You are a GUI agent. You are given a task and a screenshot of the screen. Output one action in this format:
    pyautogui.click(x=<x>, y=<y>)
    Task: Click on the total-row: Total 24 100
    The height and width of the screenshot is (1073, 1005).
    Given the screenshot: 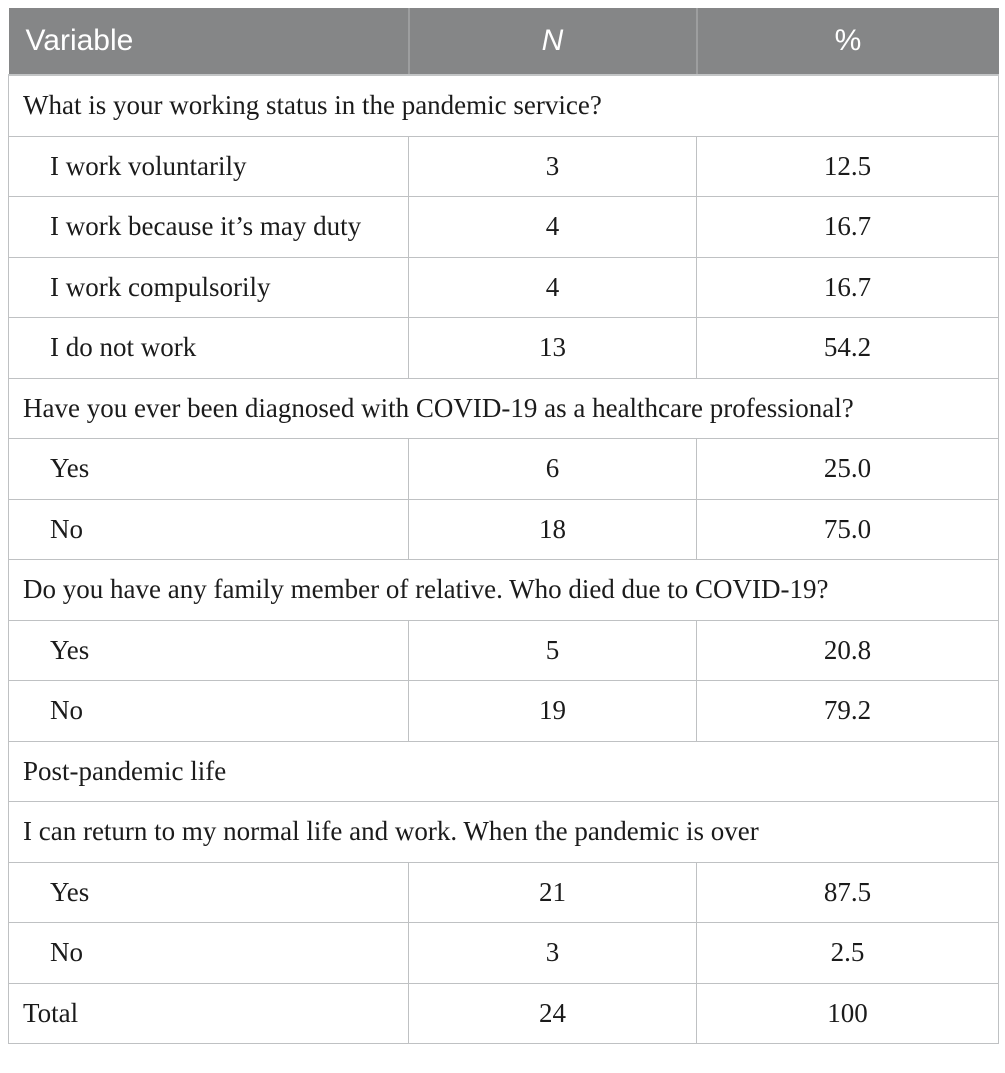 What is the action you would take?
    pyautogui.click(x=503, y=1013)
    